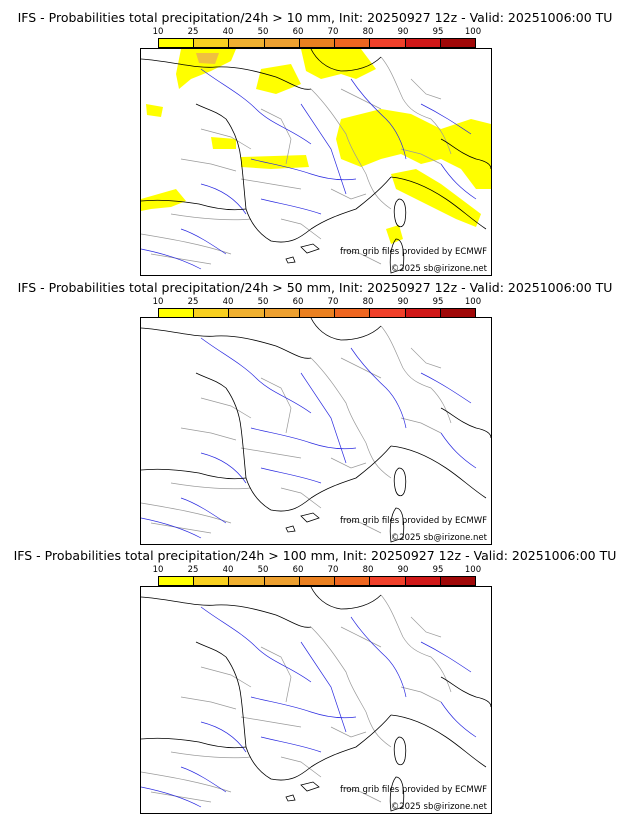 This screenshot has height=828, width=630. Describe the element at coordinates (333, 302) in the screenshot. I see `legend-label: 70` at that location.